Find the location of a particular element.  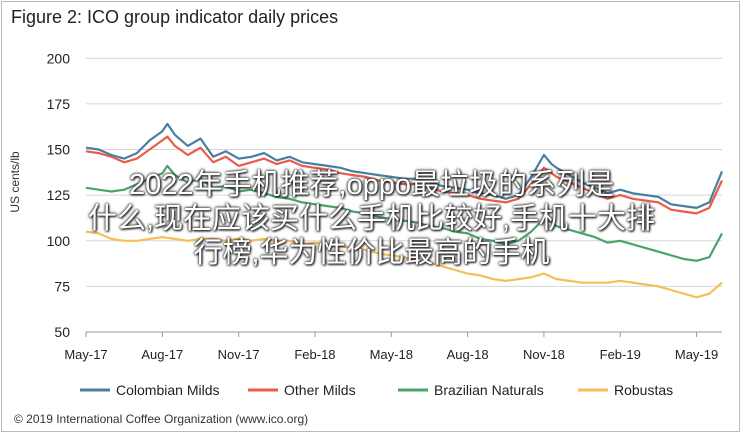

x-tick-label-May-19: May-19 is located at coordinates (696, 354).